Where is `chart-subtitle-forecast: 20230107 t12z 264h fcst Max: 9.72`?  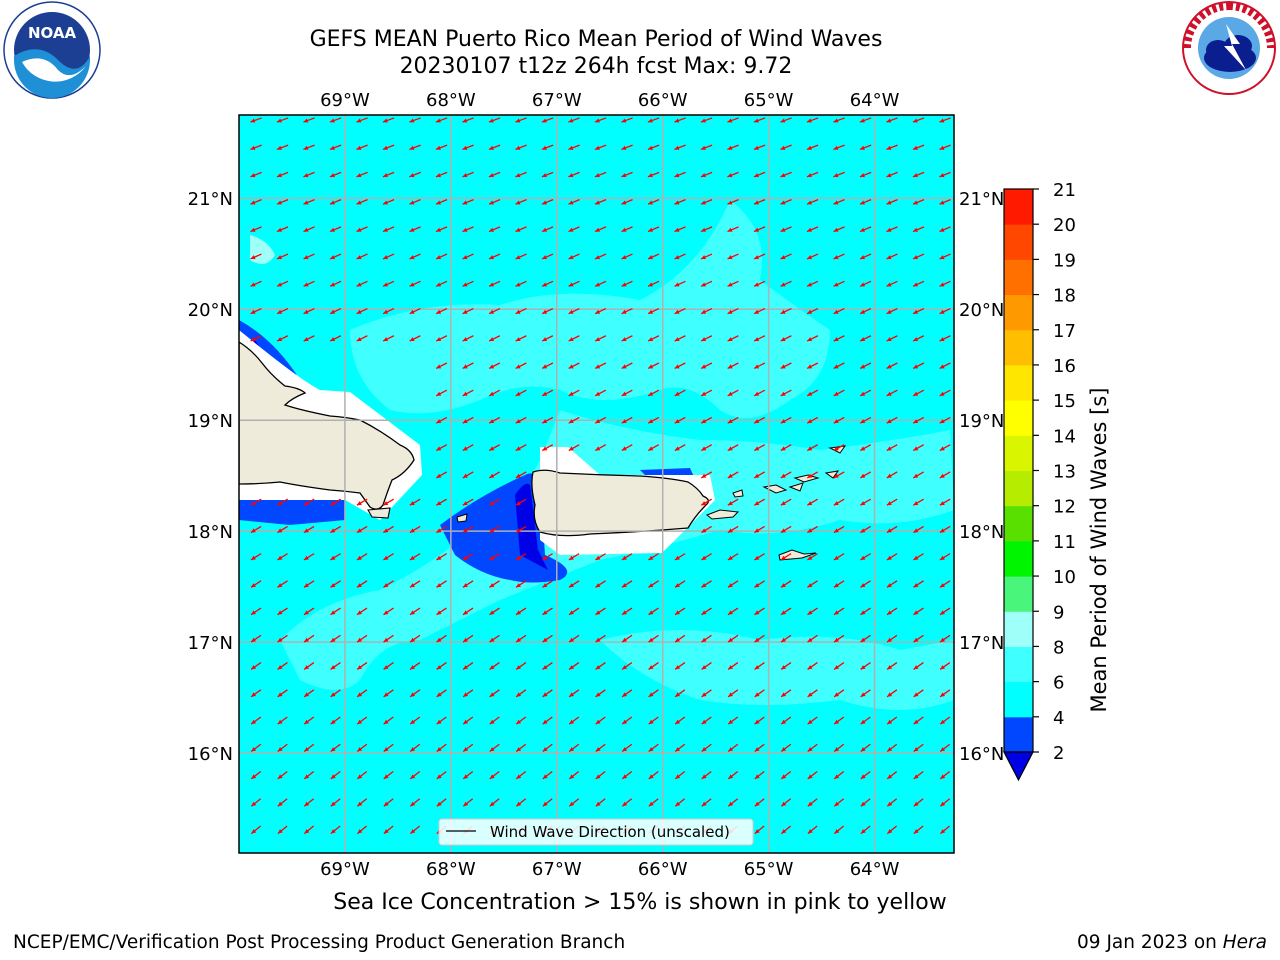 chart-subtitle-forecast: 20230107 t12z 264h fcst Max: 9.72 is located at coordinates (596, 66).